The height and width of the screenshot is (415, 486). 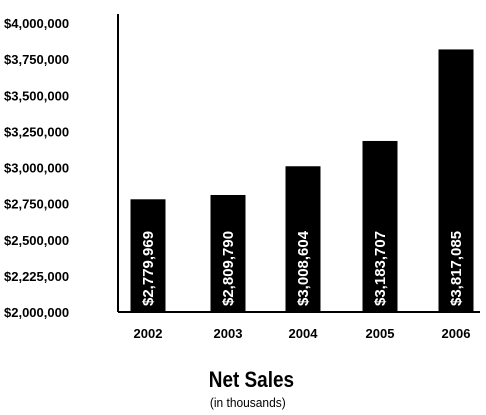 I want to click on chart-title: Net Sales, so click(x=251, y=379).